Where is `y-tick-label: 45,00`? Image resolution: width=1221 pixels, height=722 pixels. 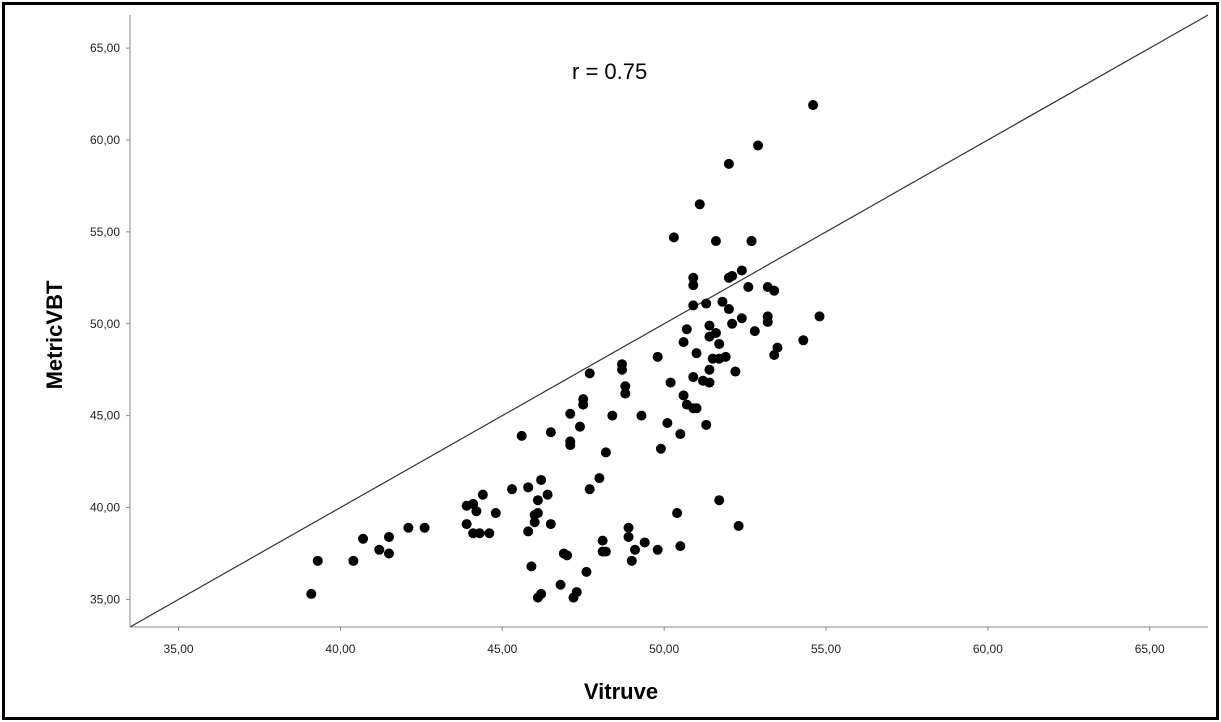
y-tick-label: 45,00 is located at coordinates (105, 416).